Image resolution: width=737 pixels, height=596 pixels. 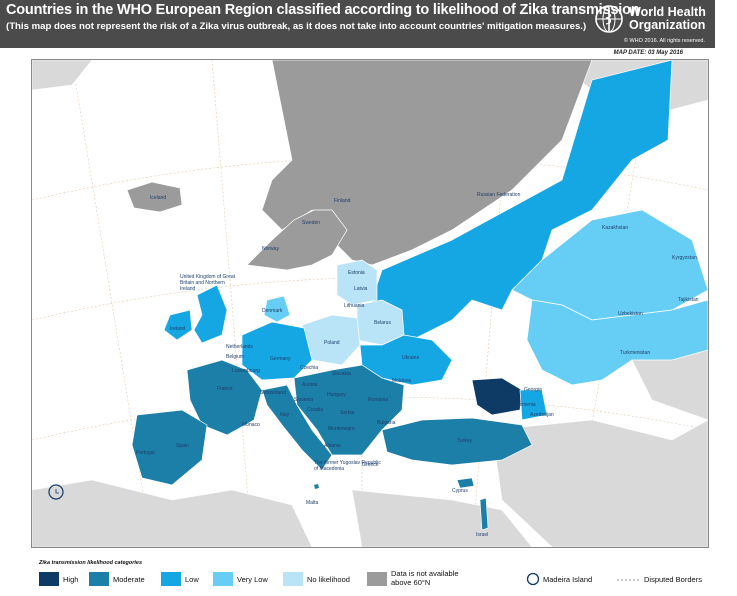 What do you see at coordinates (252, 579) in the screenshot?
I see `legend-label-very-low: Very Low` at bounding box center [252, 579].